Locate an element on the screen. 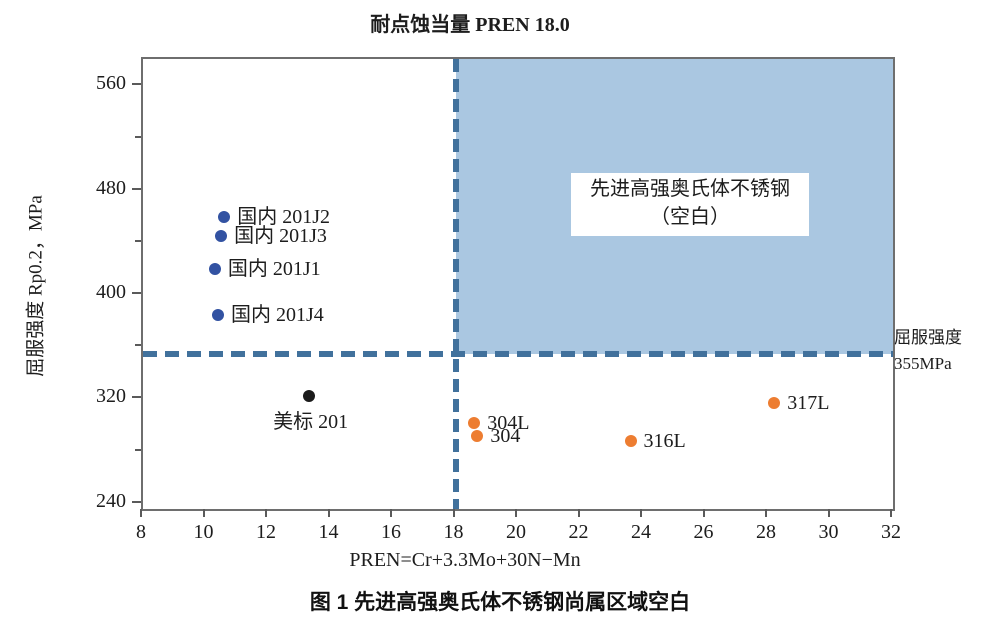  region-label-line1: 先进高强奥氏体不锈钢 is located at coordinates (690, 189).